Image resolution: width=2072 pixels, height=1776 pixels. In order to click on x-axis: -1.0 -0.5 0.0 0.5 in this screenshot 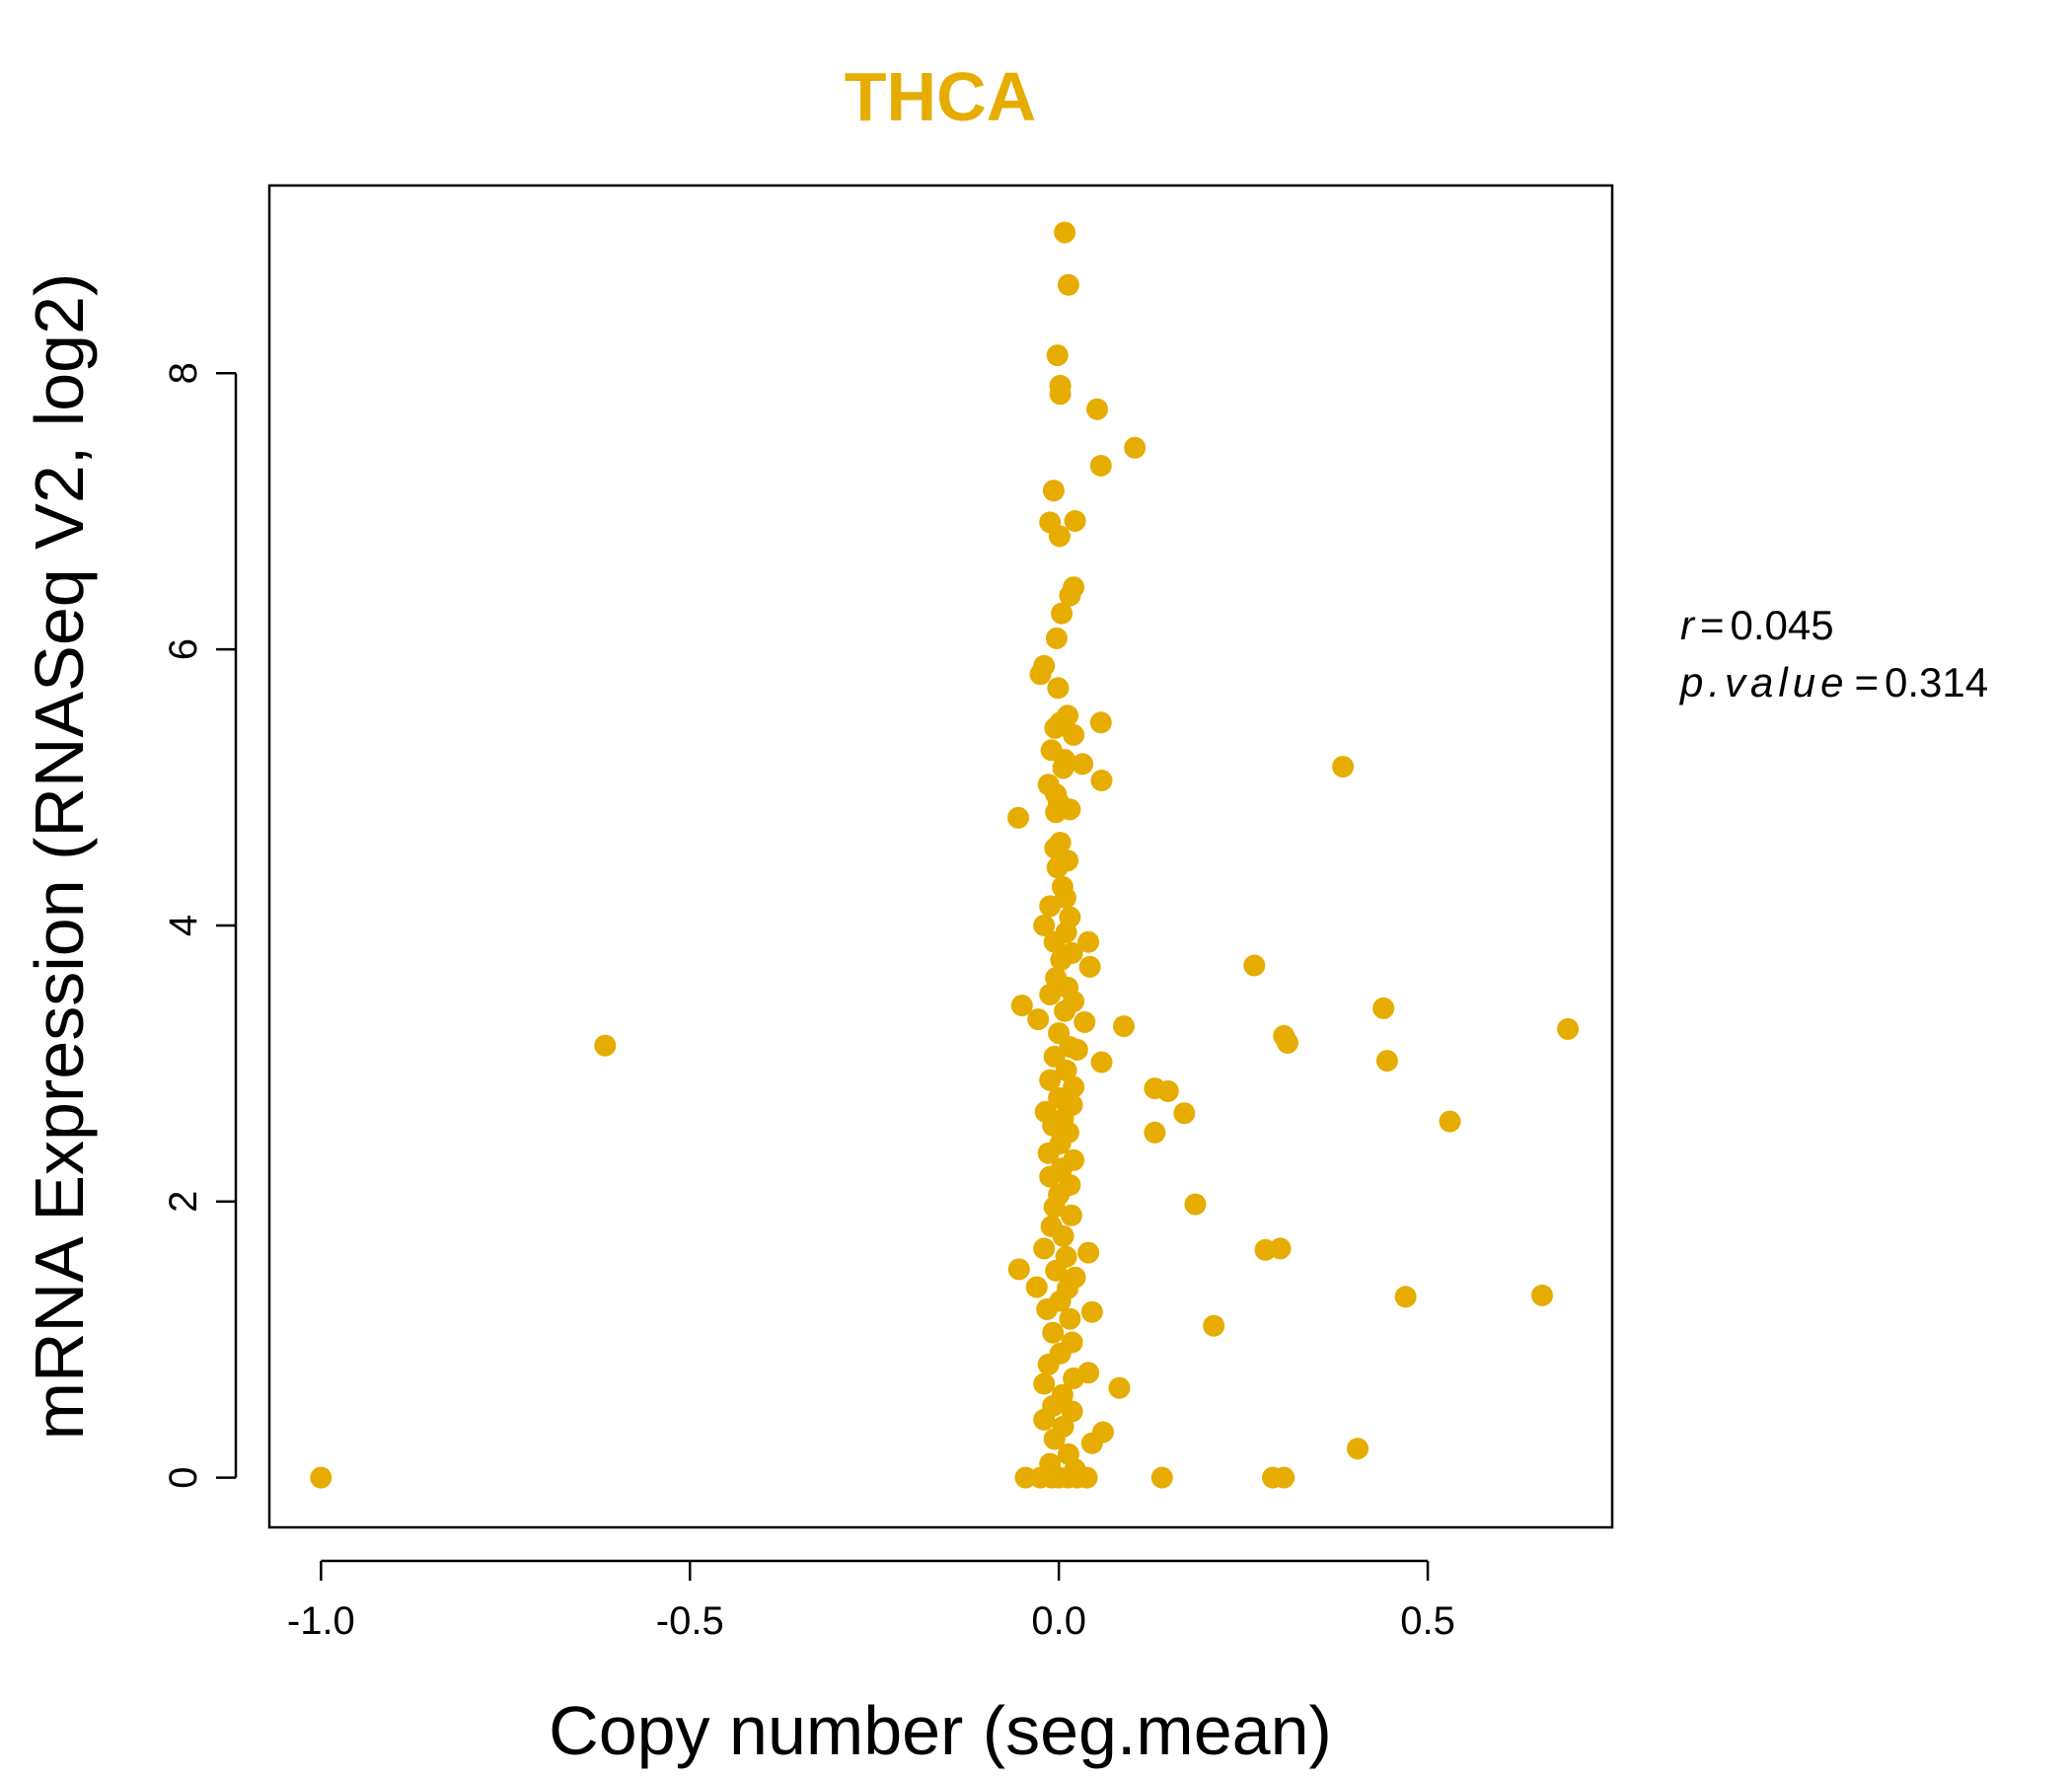, I will do `click(871, 1601)`.